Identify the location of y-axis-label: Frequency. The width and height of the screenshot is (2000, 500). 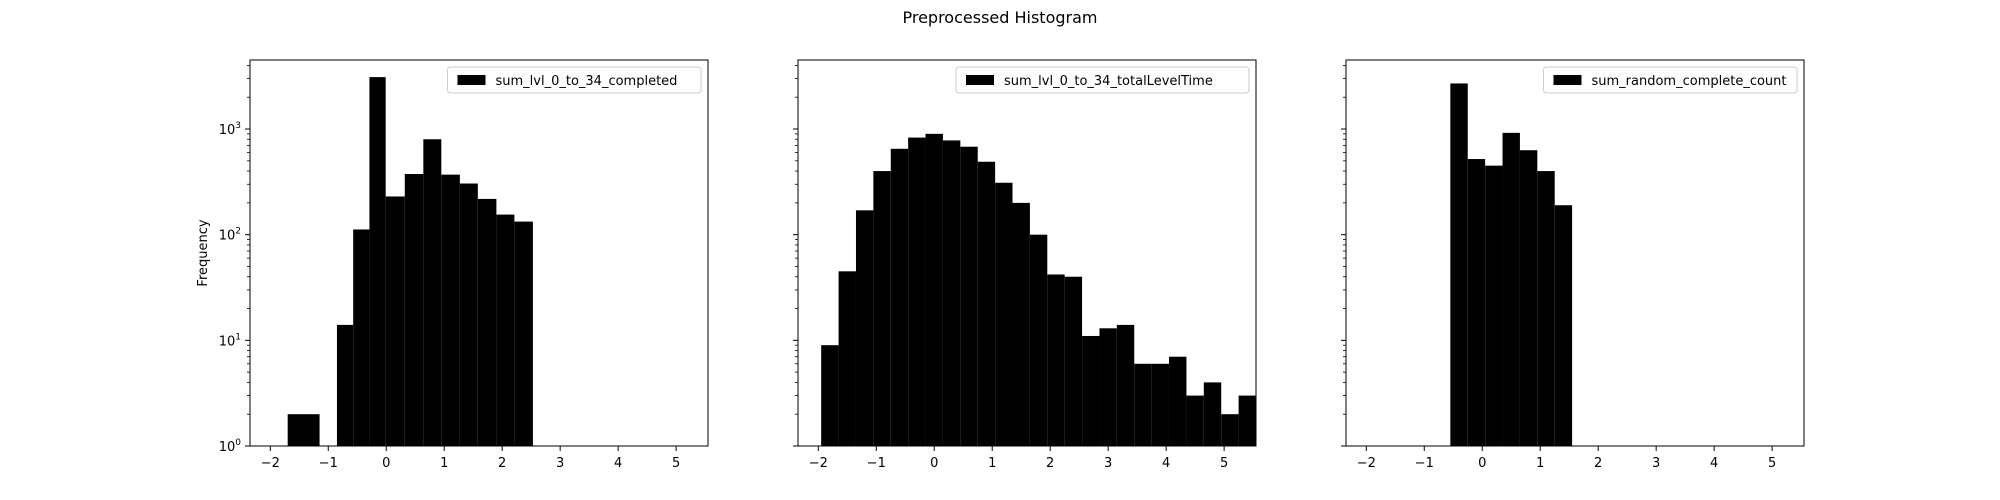
(203, 252).